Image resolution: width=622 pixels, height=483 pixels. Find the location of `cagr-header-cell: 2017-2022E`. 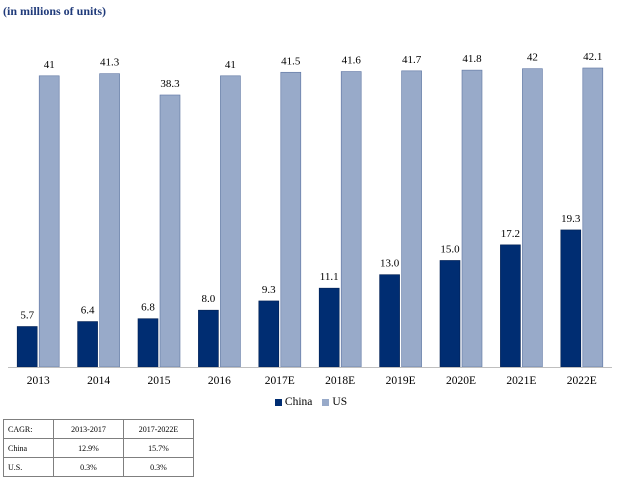

cagr-header-cell: 2017-2022E is located at coordinates (158, 429).